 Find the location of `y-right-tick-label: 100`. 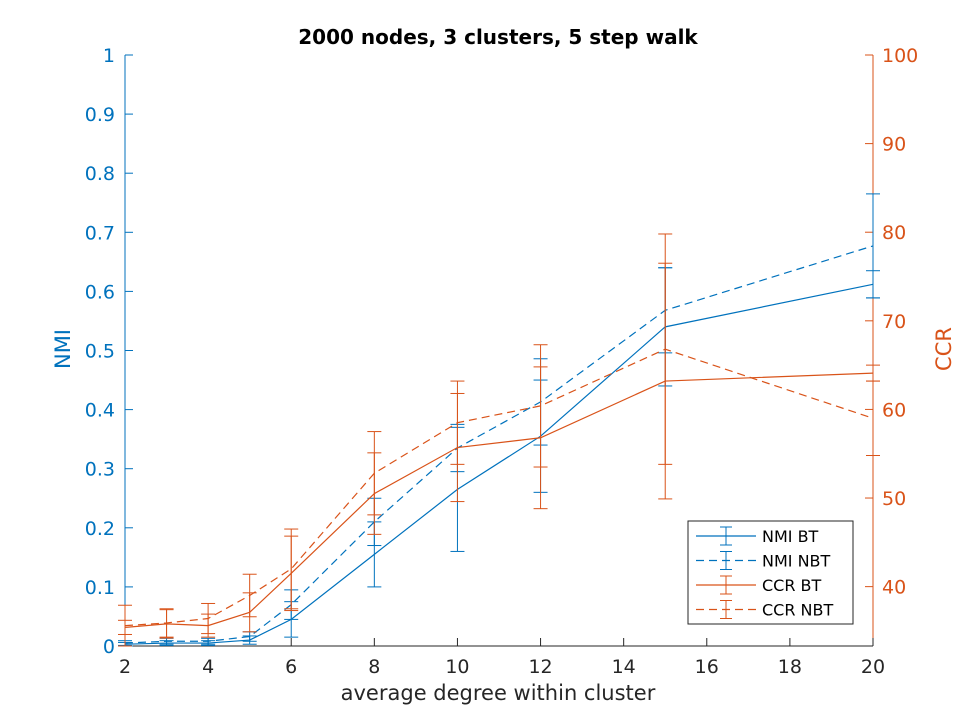

y-right-tick-label: 100 is located at coordinates (900, 56).